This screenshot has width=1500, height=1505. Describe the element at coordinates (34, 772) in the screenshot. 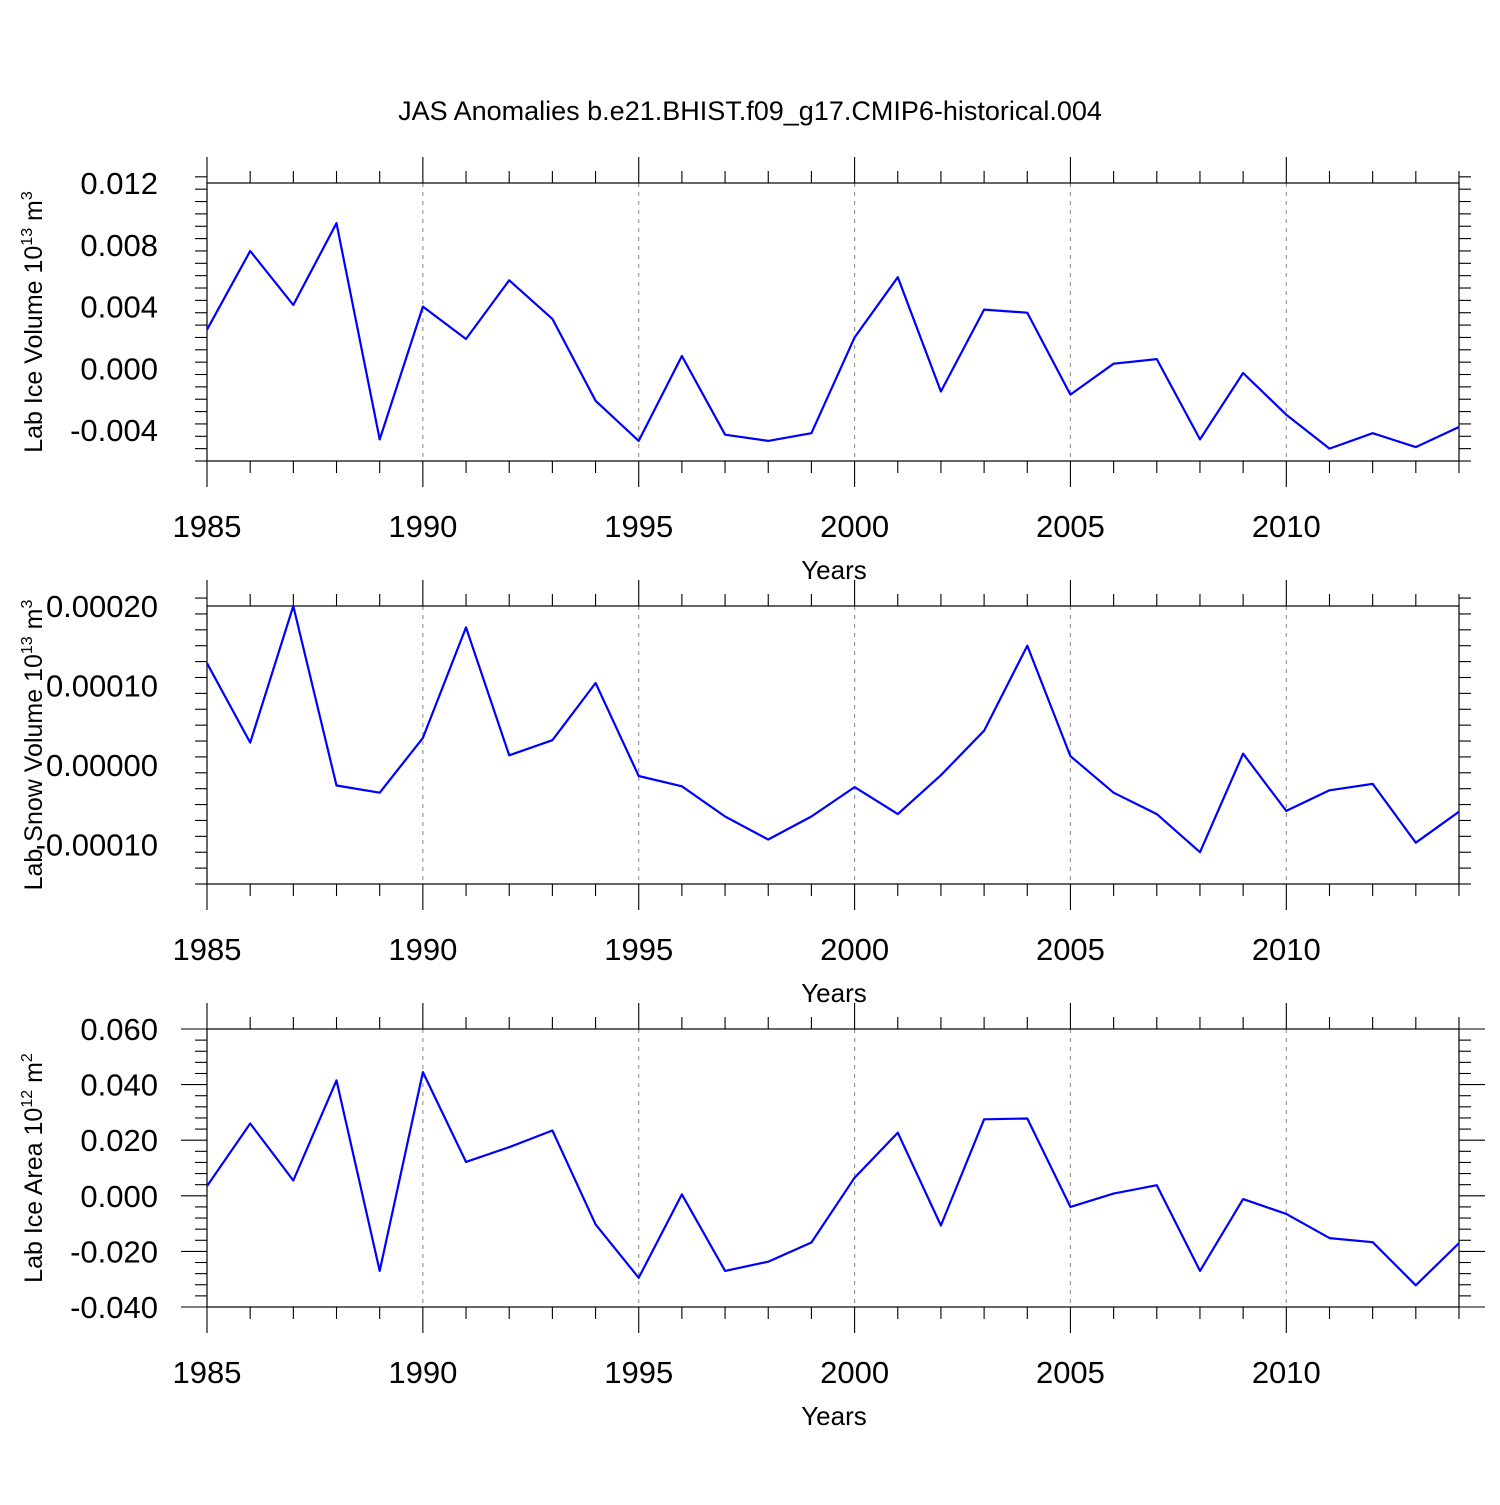

I see `y-axis-label-text: Lab Snow Volume 10` at that location.